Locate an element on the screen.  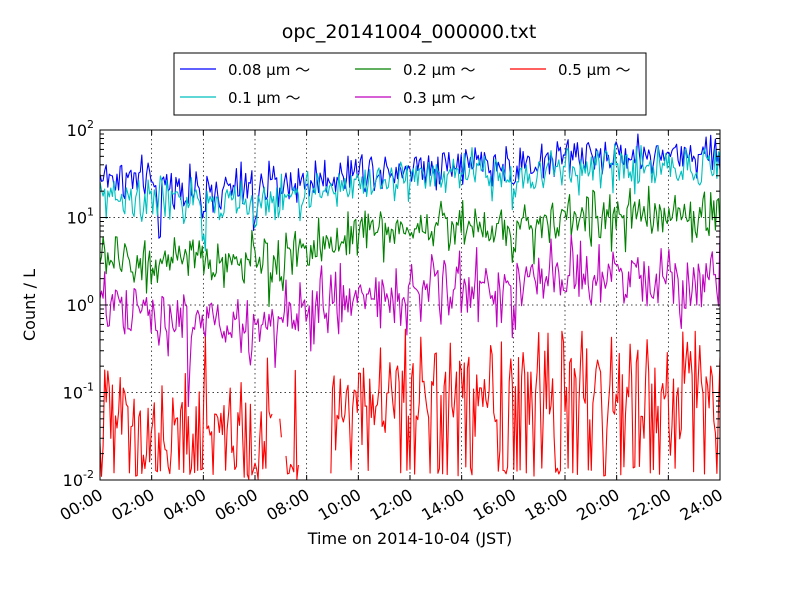
legend-label: 0.3 μm ～ is located at coordinates (439, 98).